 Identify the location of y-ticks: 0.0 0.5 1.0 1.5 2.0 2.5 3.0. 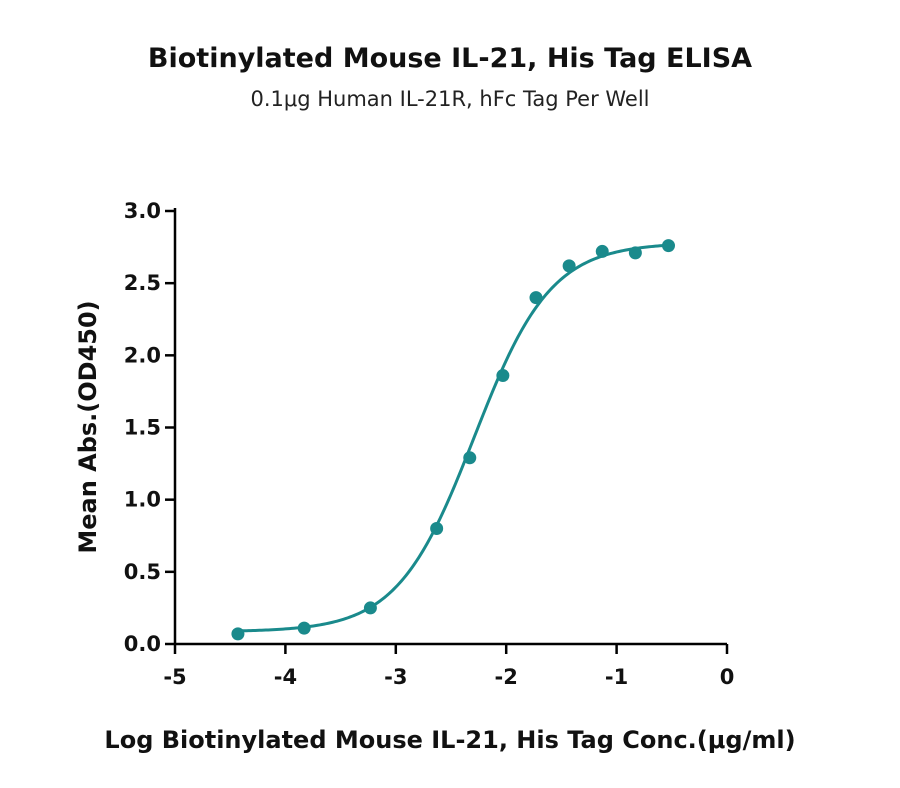
(149, 427).